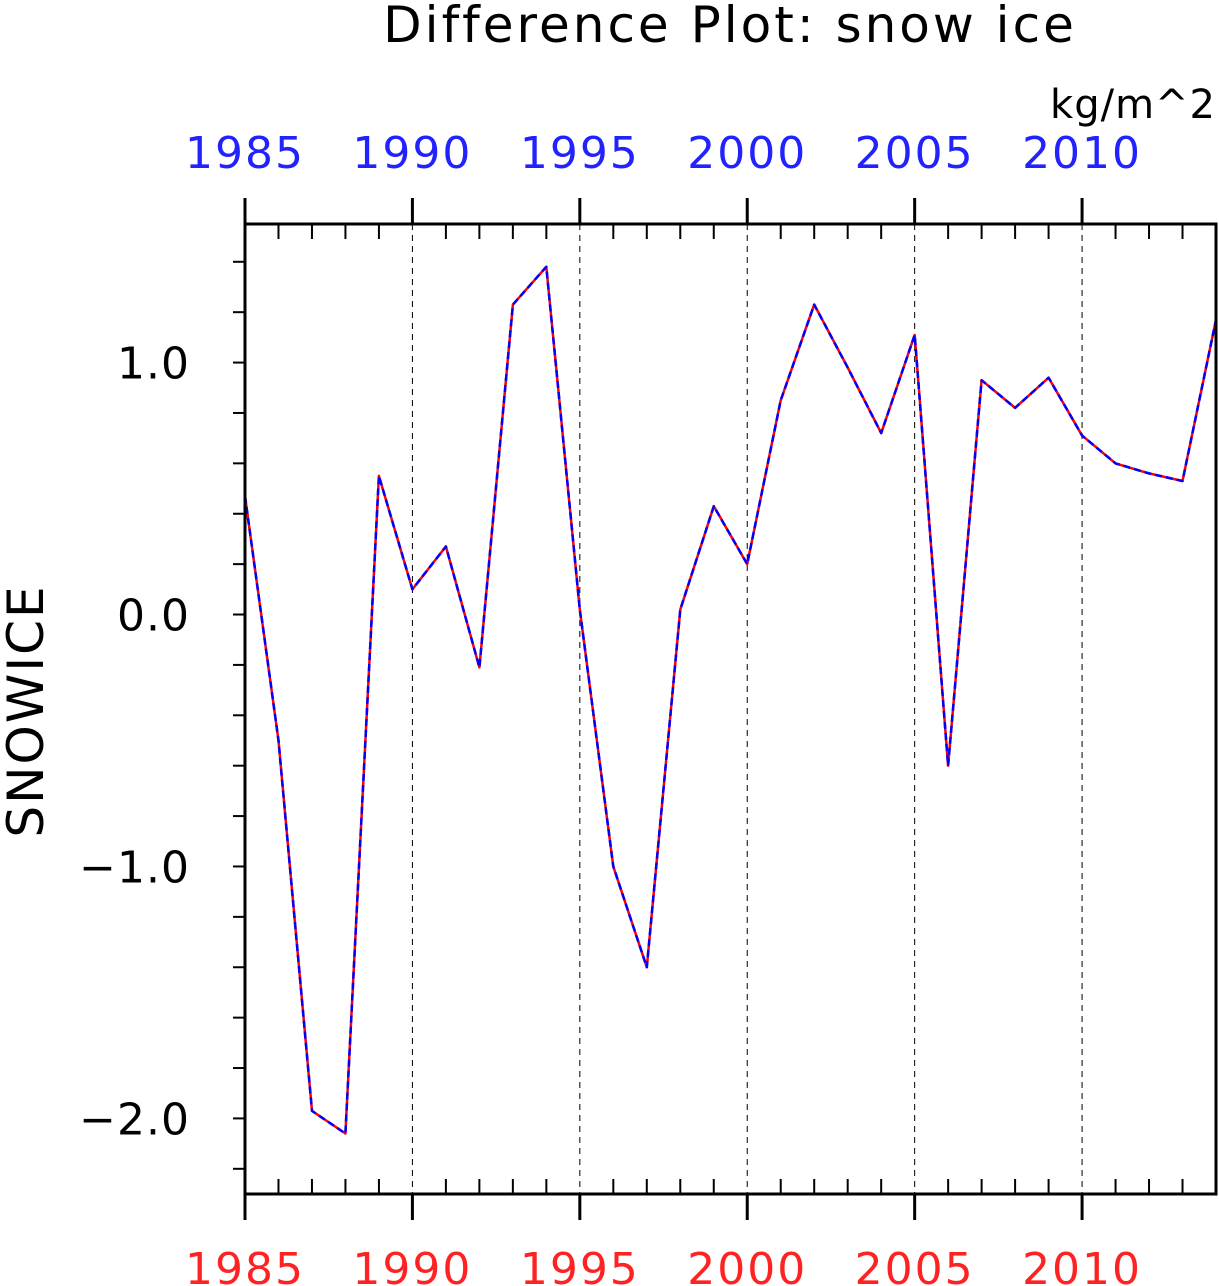  What do you see at coordinates (245, 1265) in the screenshot?
I see `x-tick-label-bottom: 1985` at bounding box center [245, 1265].